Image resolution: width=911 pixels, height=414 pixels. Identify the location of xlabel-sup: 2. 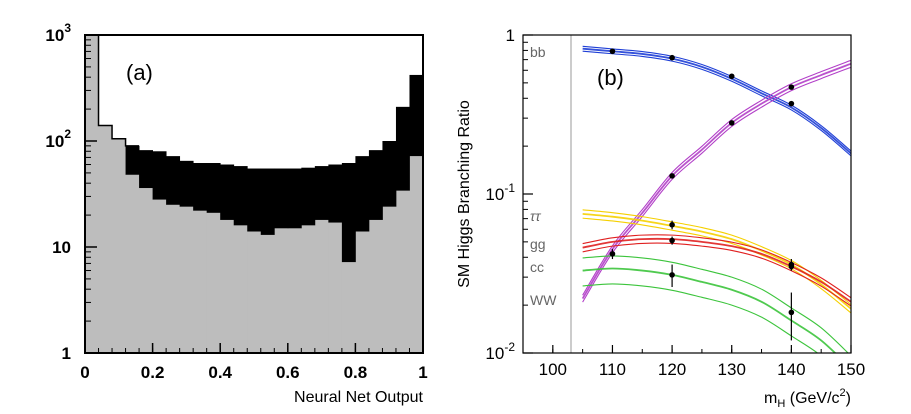
(843, 393).